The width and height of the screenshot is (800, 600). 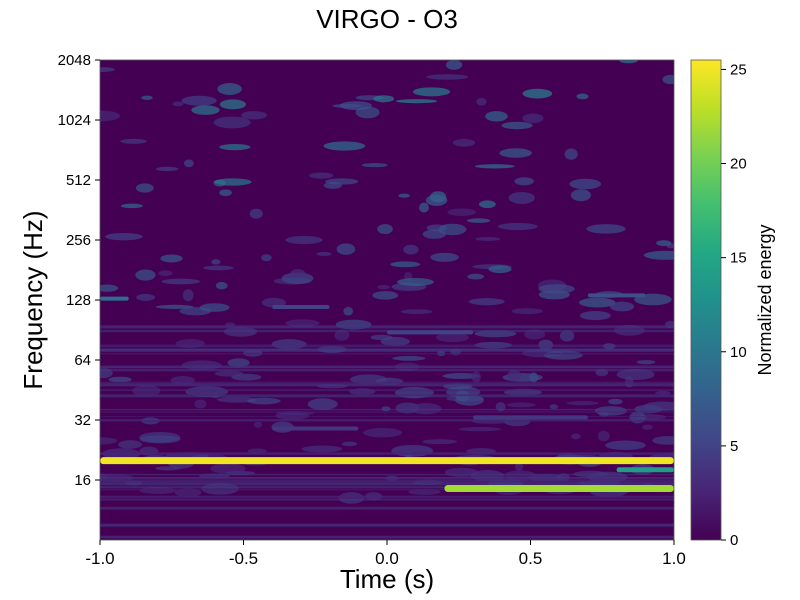 I want to click on y-tick-label: 128, so click(x=78, y=300).